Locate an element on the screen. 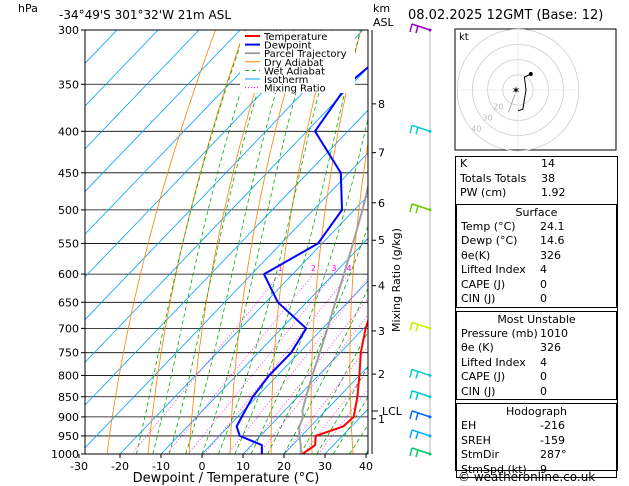 The height and width of the screenshot is (486, 629). lcl-label: LCL is located at coordinates (392, 411).